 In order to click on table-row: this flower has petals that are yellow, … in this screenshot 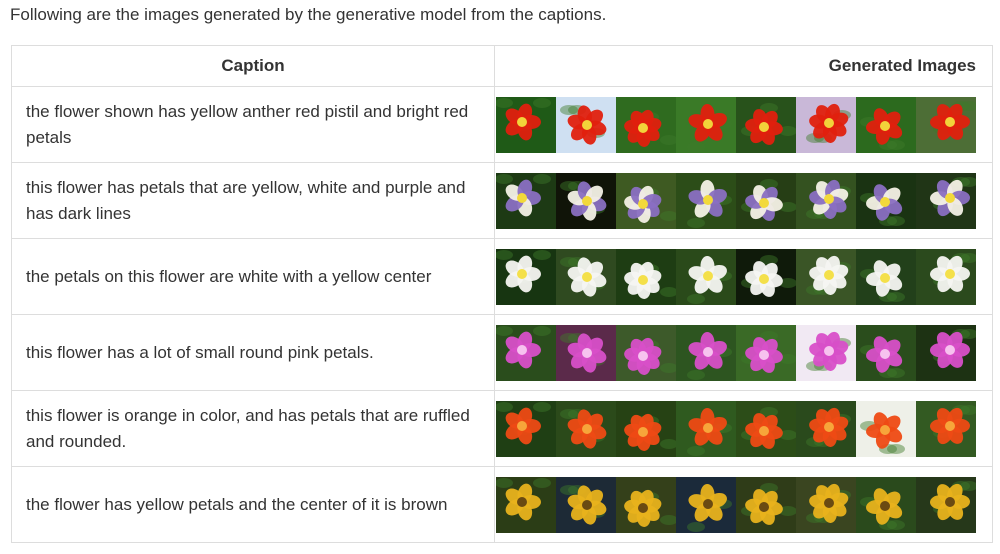, I will do `click(502, 200)`.